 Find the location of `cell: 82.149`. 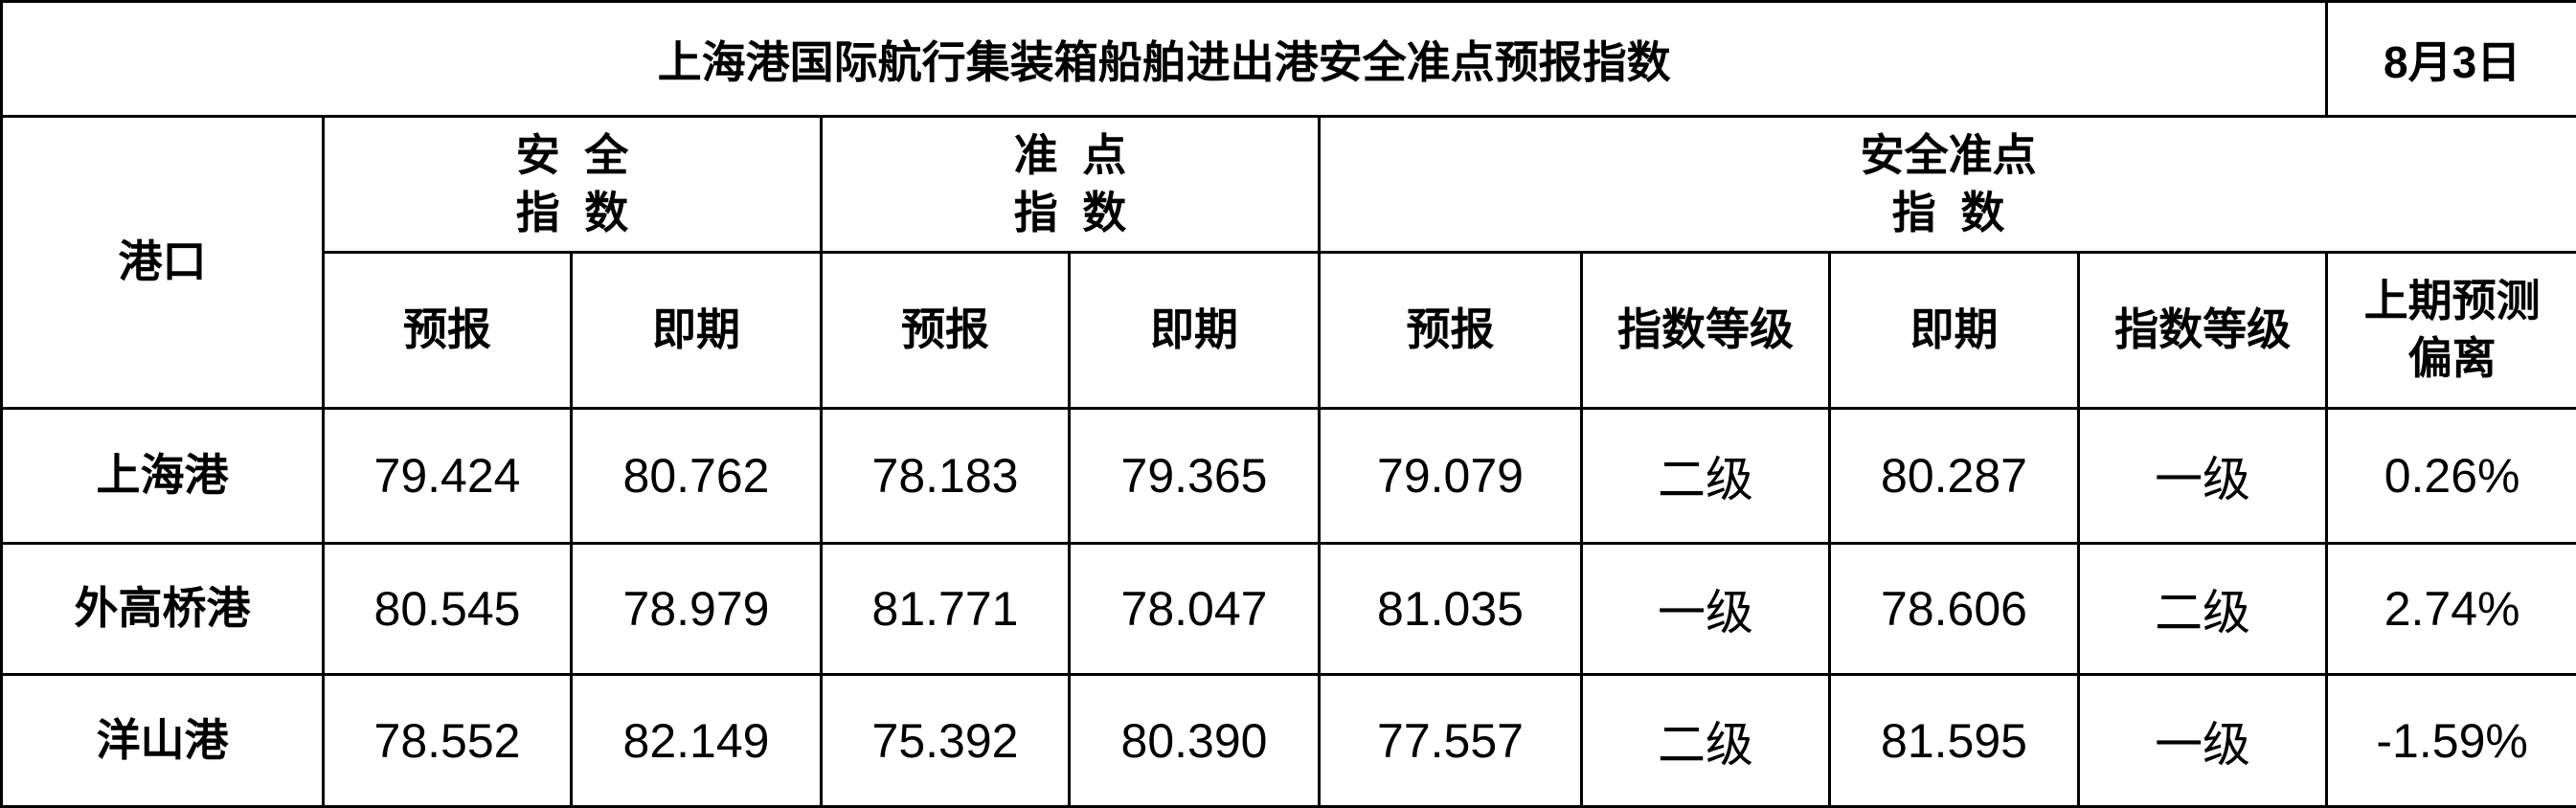

cell: 82.149 is located at coordinates (697, 741).